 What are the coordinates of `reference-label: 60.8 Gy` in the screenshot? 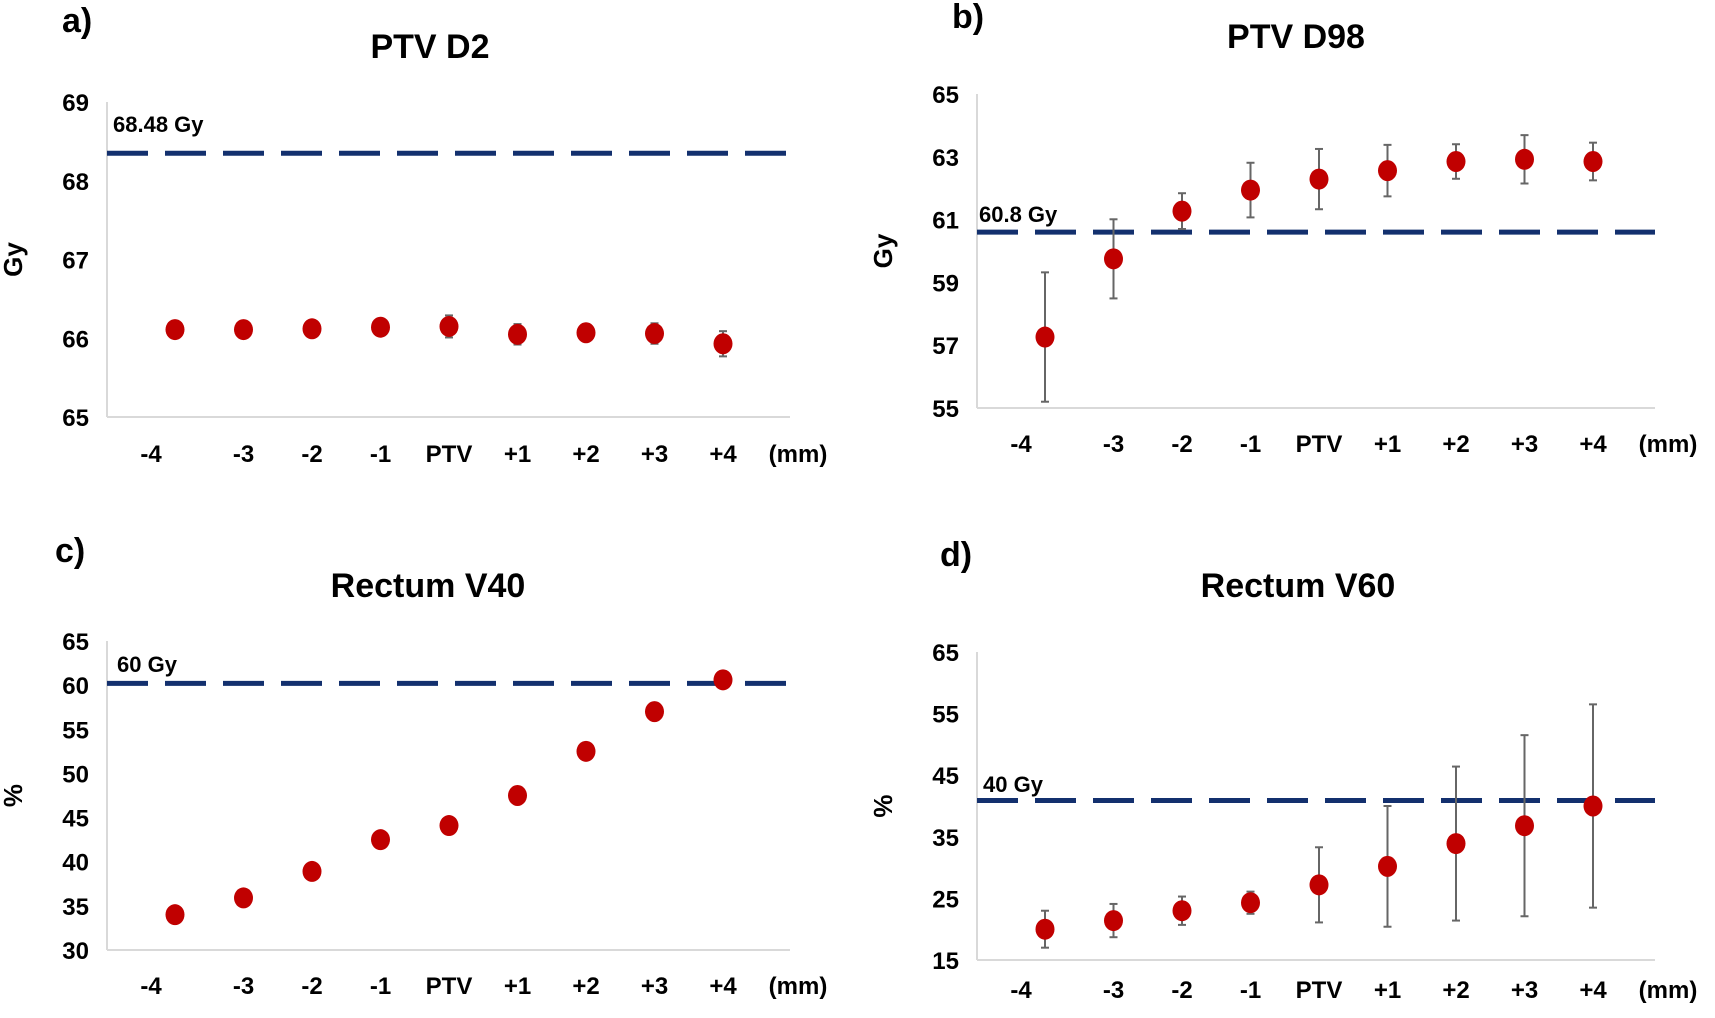 It's located at (1018, 214).